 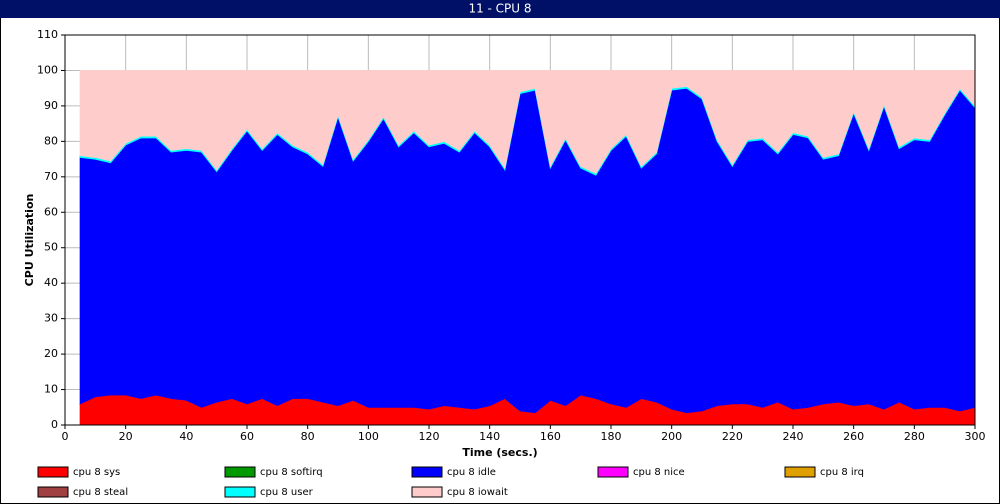 I want to click on legend-label: cpu 8 steal, so click(x=100, y=492).